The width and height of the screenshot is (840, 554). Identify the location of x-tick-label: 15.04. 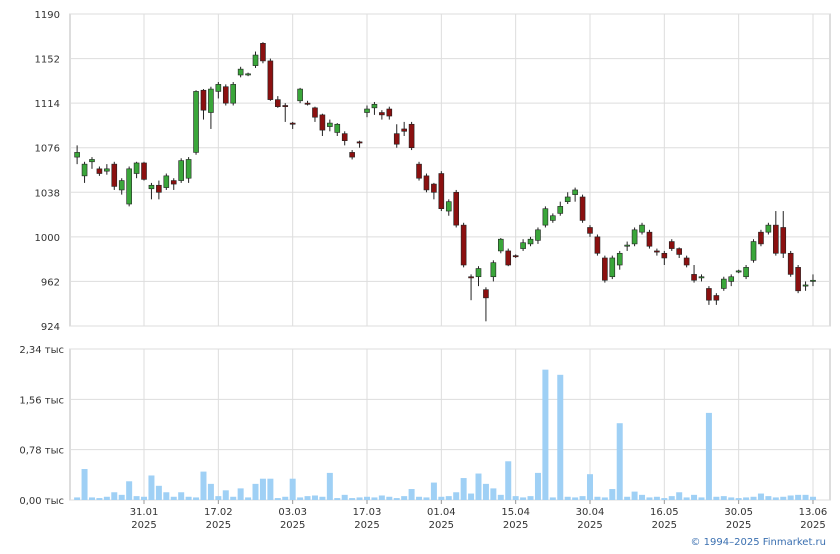
(515, 512).